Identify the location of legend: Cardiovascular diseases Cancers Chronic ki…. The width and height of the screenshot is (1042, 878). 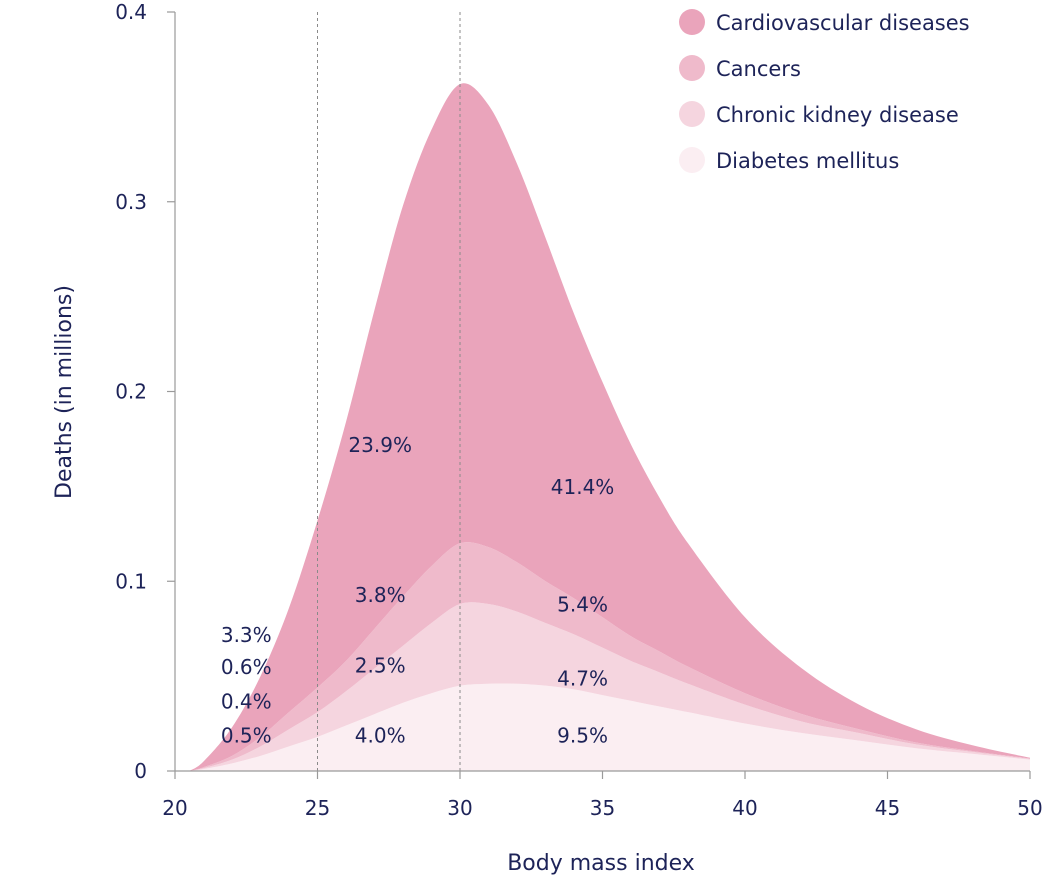
(824, 91).